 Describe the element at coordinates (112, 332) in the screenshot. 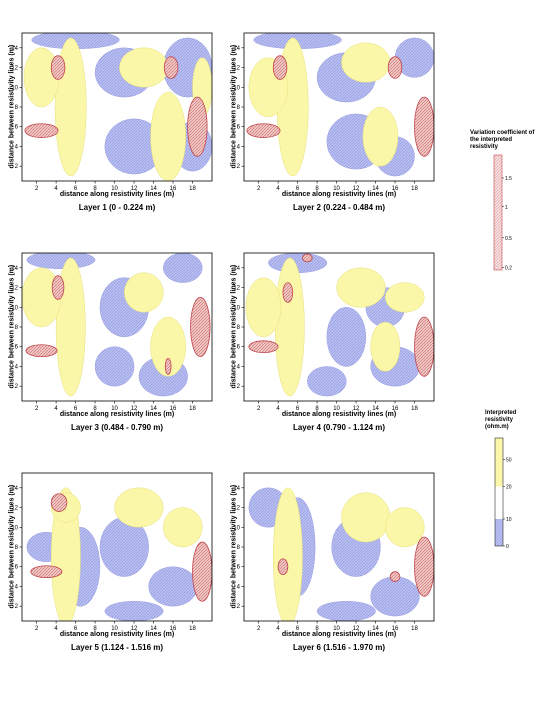

I see `contour-plot-3: 2 4 6 8 10 12 14 16 18 2 4 6 8 10 12 14` at that location.